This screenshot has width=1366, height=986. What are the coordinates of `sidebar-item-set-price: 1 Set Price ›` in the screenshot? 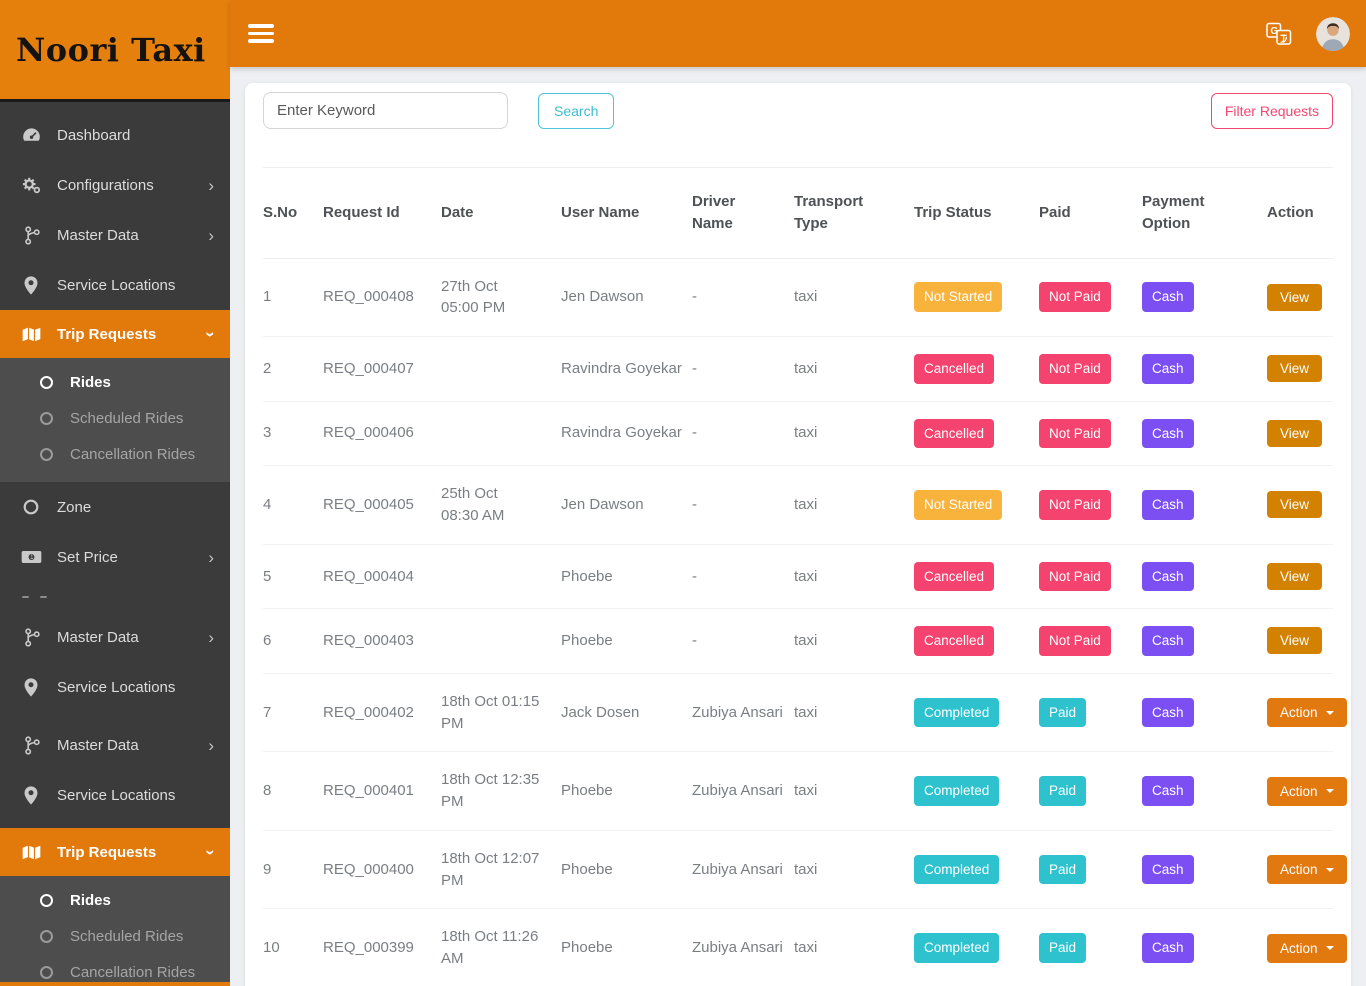 It's located at (115, 557).